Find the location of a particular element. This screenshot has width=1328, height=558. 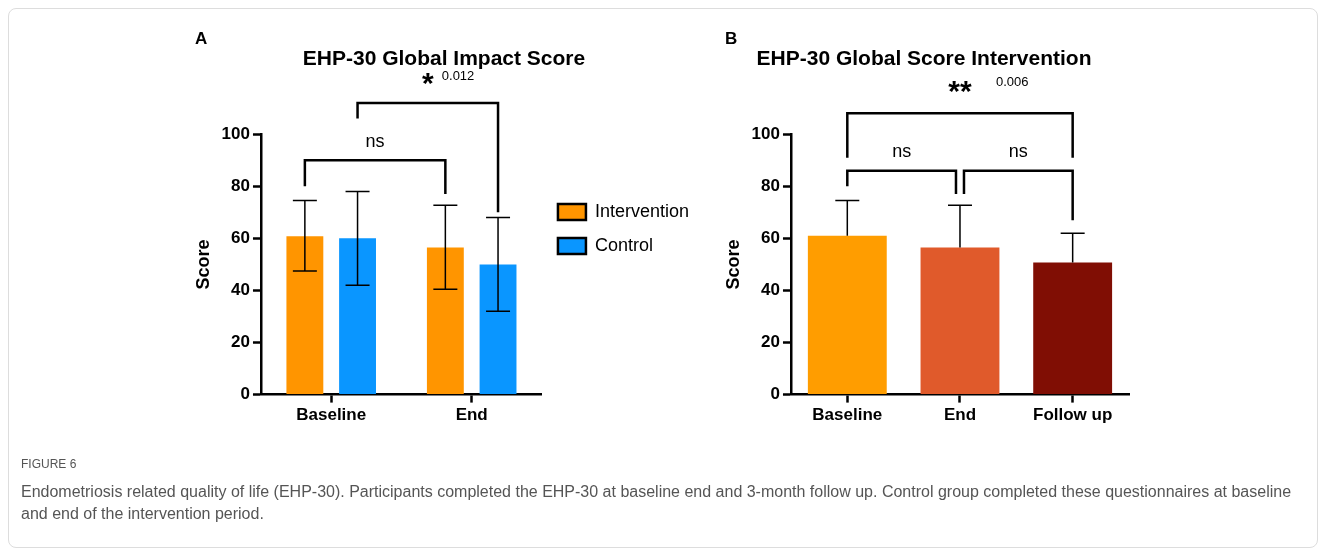

text: Endometriosis related quality of life (EHP-30). Participants completed the EHP-30 at baseline end and 3-month follow up. Control group completed these questionnaires at baseline and end of the intervention period. is located at coordinates (657, 503).